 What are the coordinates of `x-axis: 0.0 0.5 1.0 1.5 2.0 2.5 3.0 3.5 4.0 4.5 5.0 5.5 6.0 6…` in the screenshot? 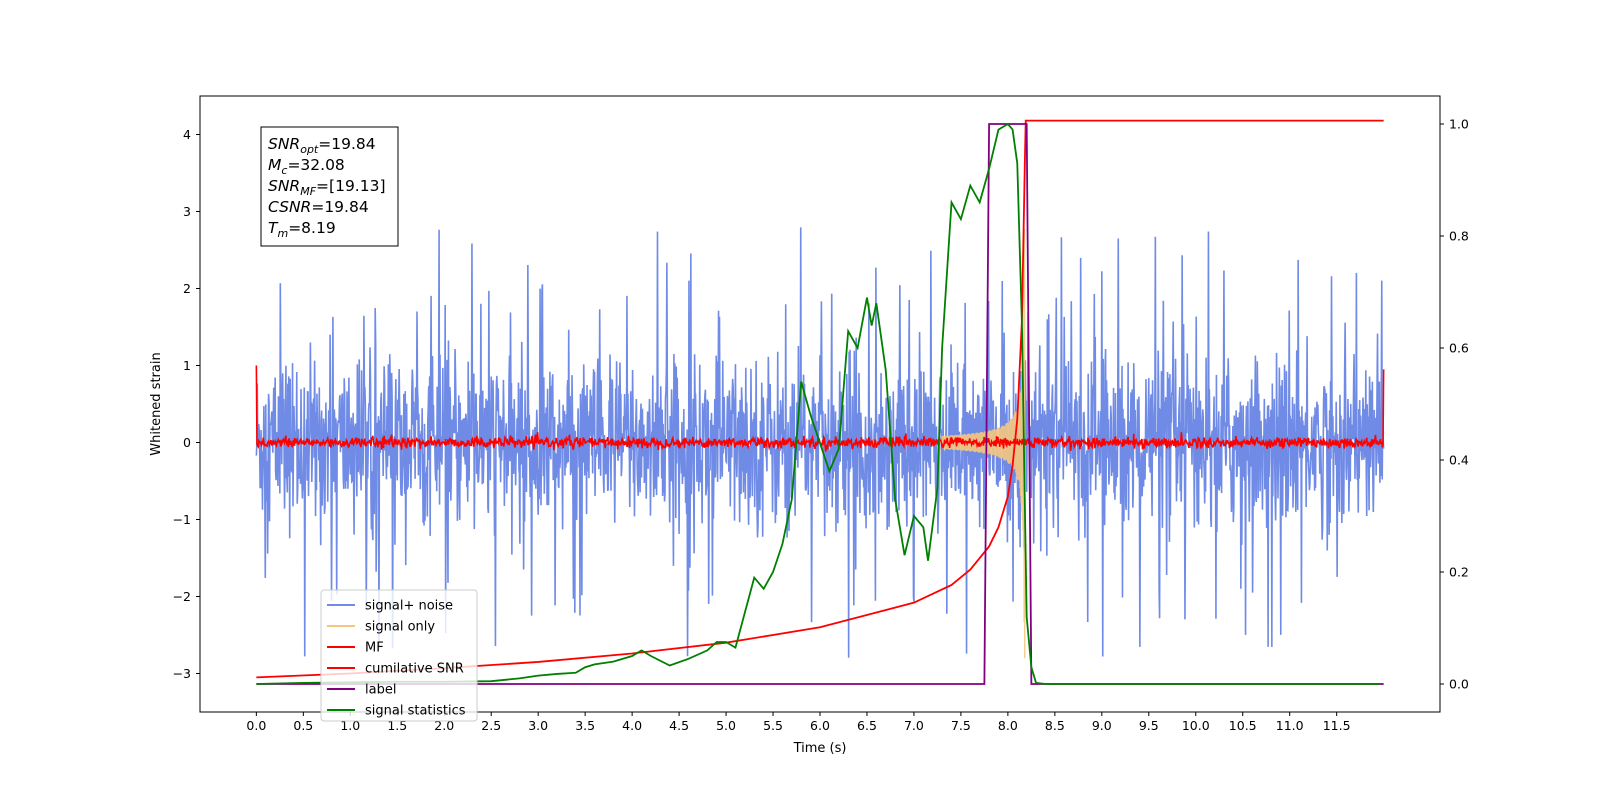 It's located at (798, 722).